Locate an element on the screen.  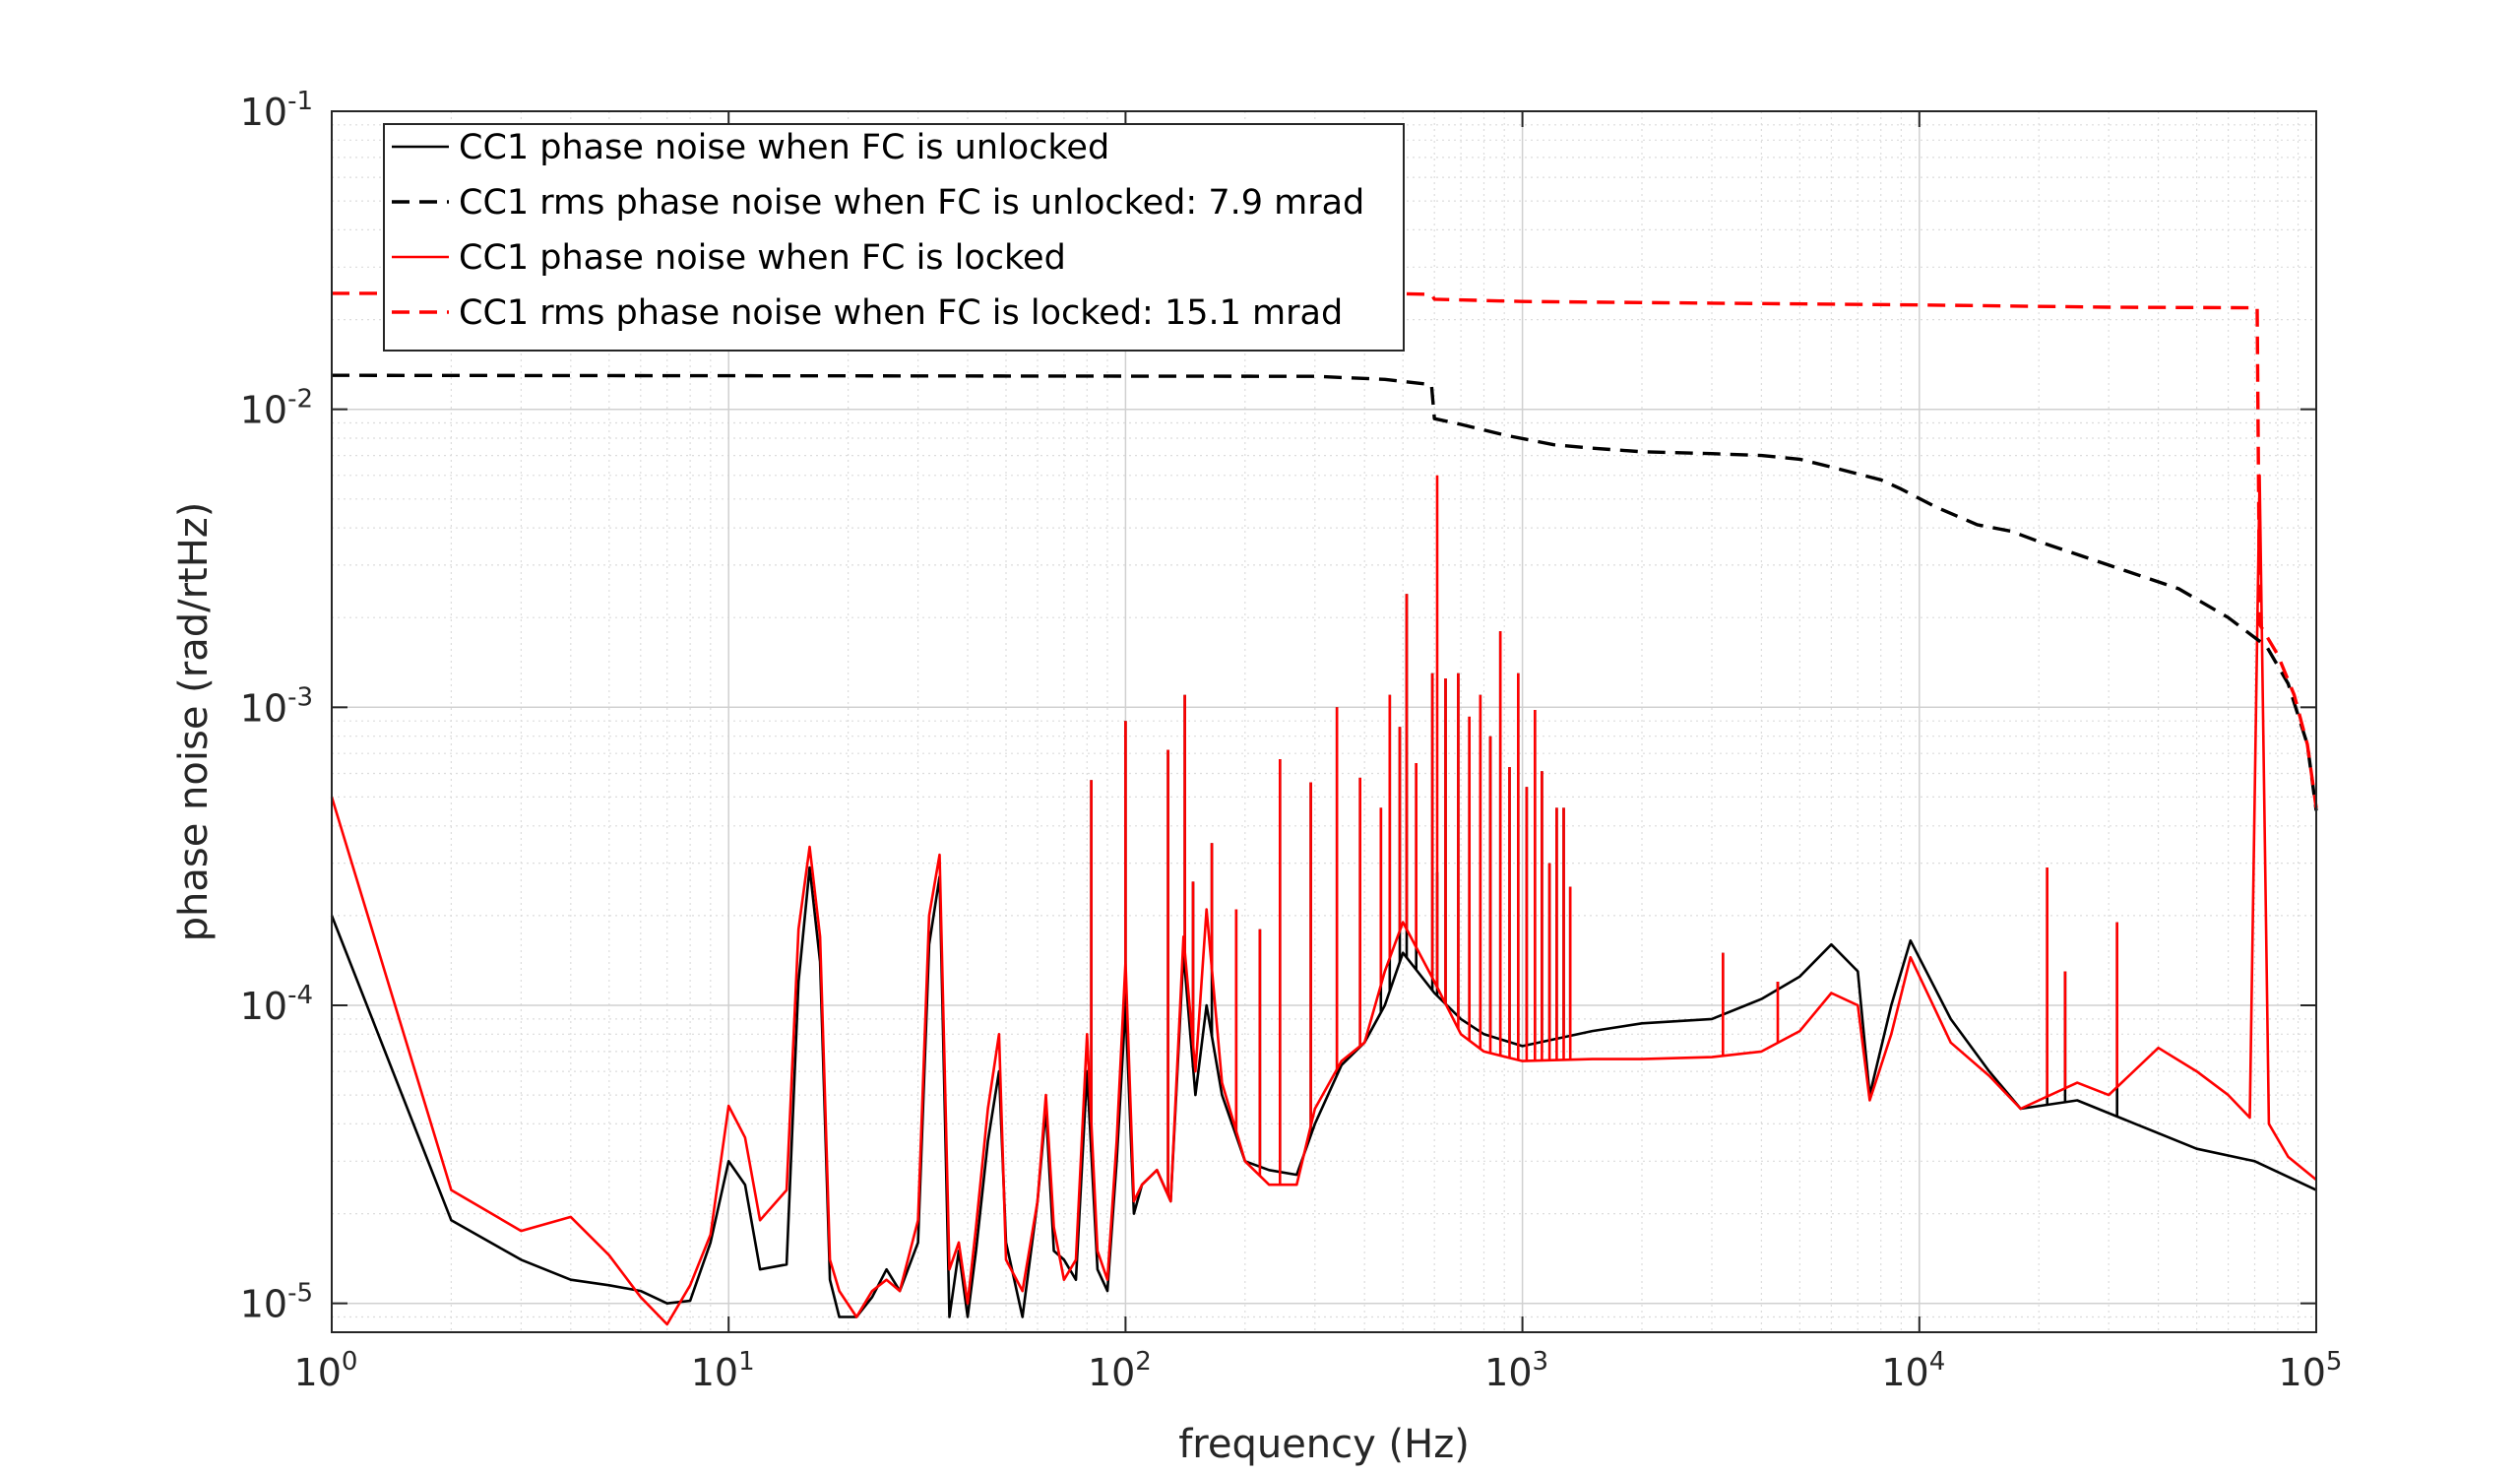
x-tick-label: 100 is located at coordinates (326, 1370).